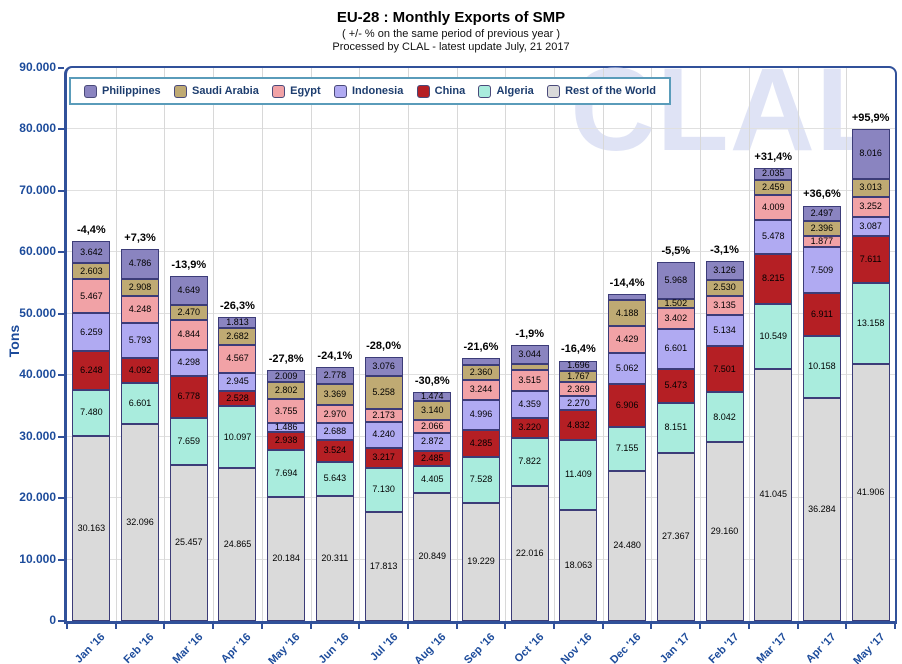 Image resolution: width=902 pixels, height=664 pixels. What do you see at coordinates (188, 396) in the screenshot?
I see `segment-china: 6.778` at bounding box center [188, 396].